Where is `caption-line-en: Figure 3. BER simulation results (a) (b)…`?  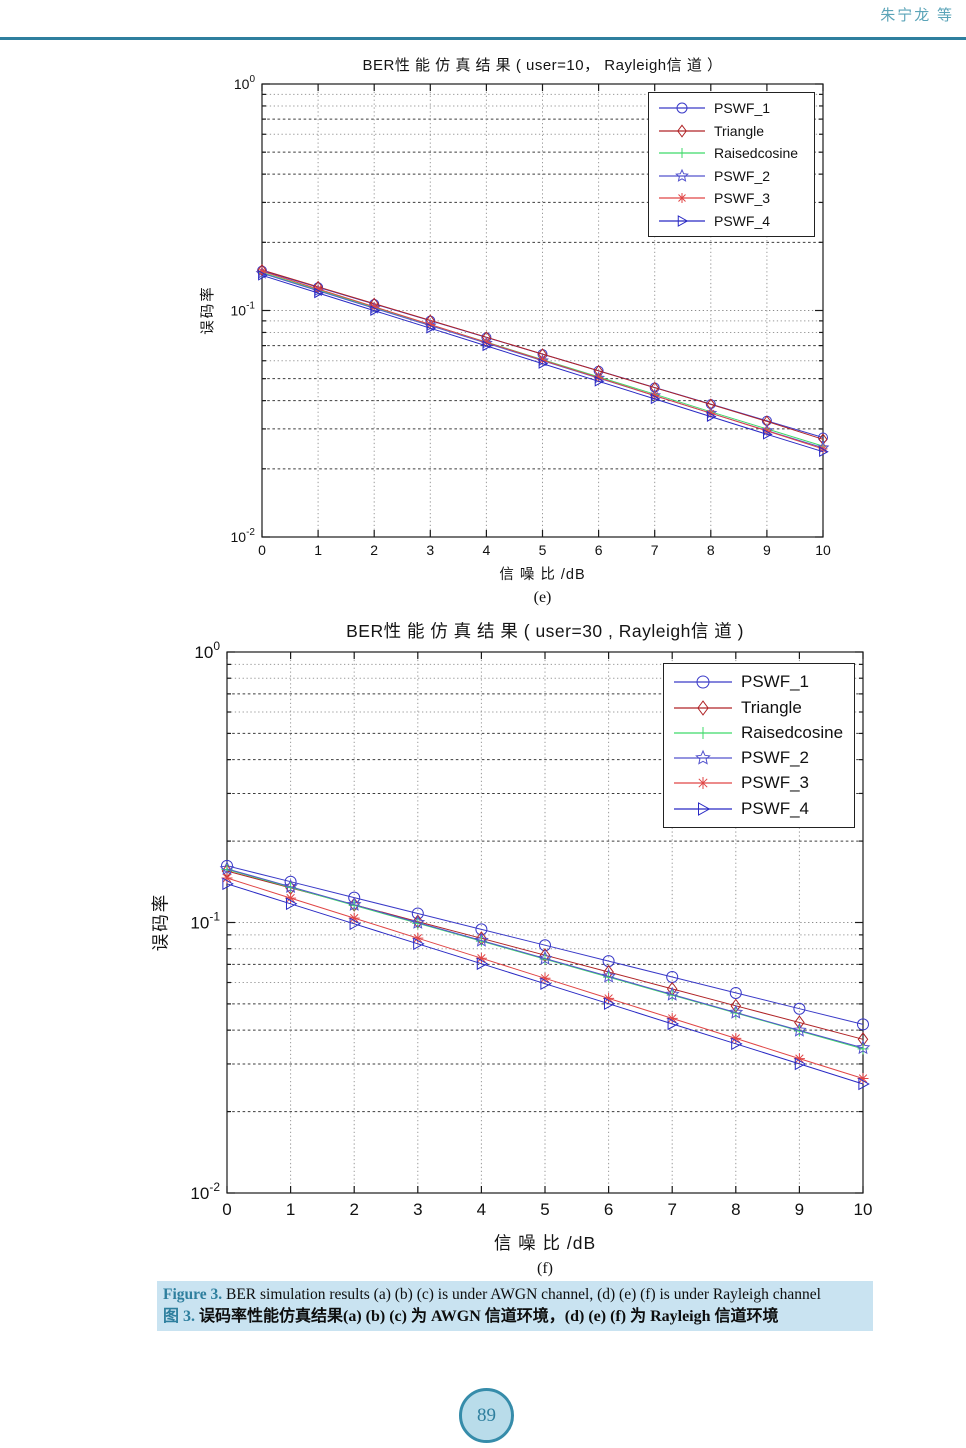 caption-line-en: Figure 3. BER simulation results (a) (b)… is located at coordinates (515, 1294).